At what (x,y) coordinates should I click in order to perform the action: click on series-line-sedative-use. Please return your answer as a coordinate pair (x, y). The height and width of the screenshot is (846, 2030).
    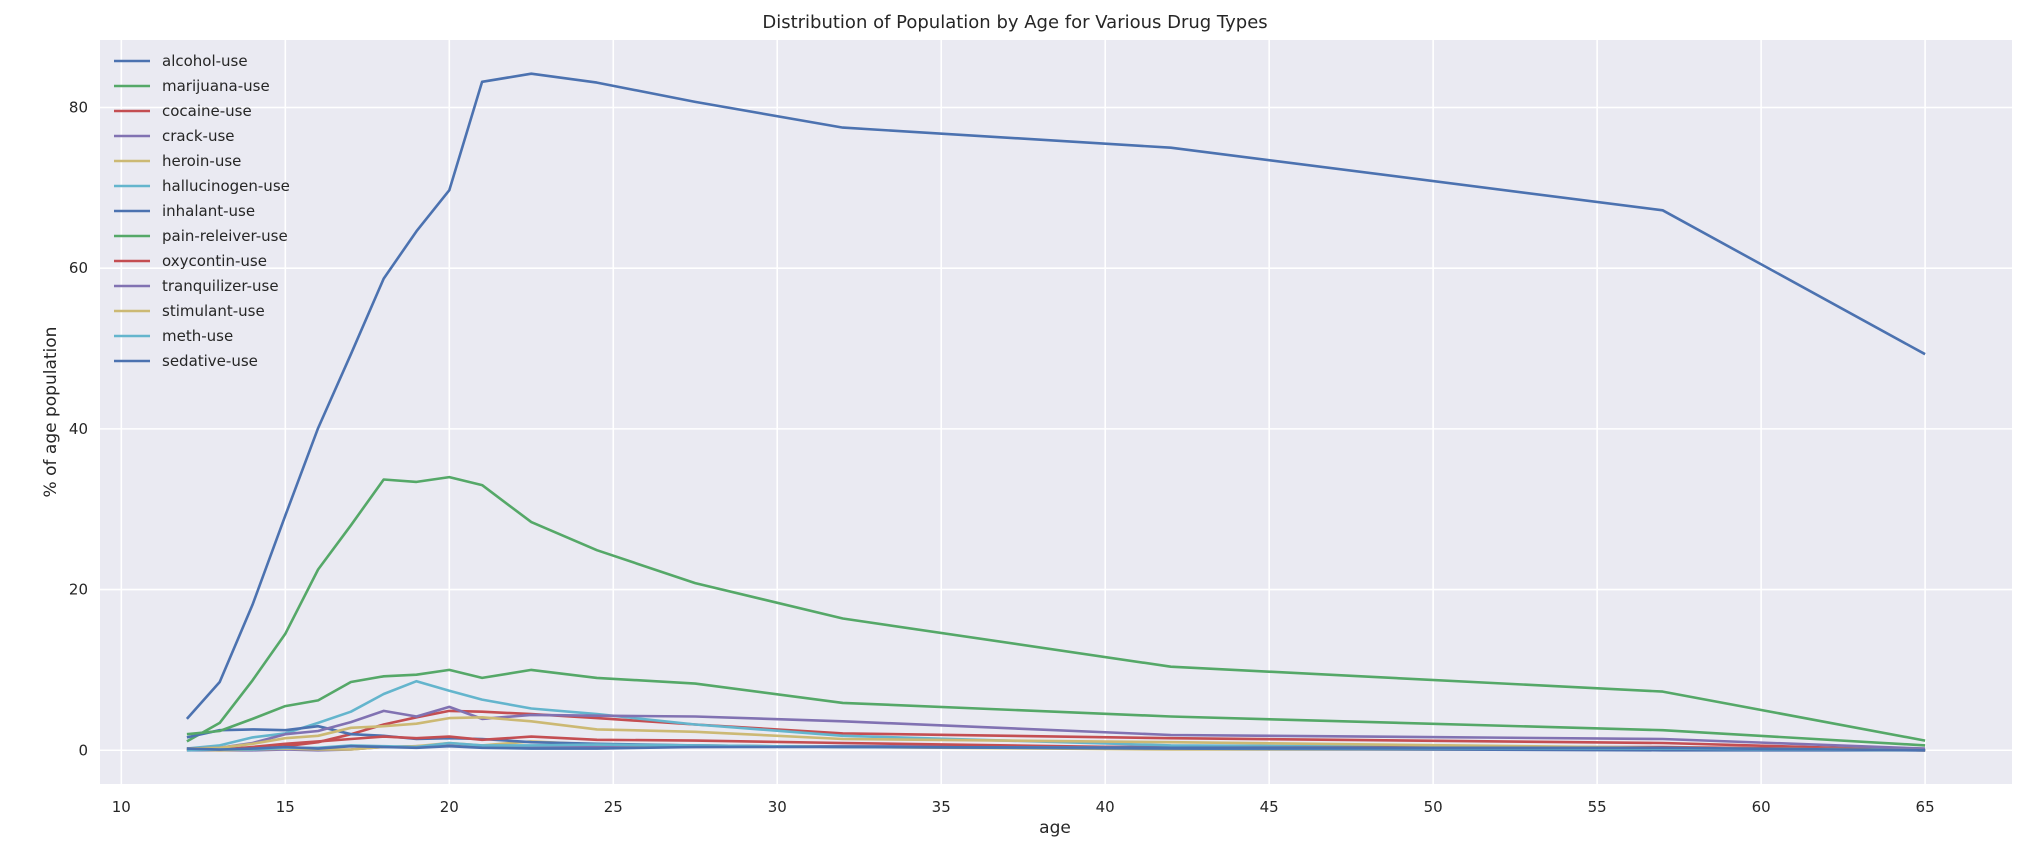
    Looking at the image, I should click on (1056, 748).